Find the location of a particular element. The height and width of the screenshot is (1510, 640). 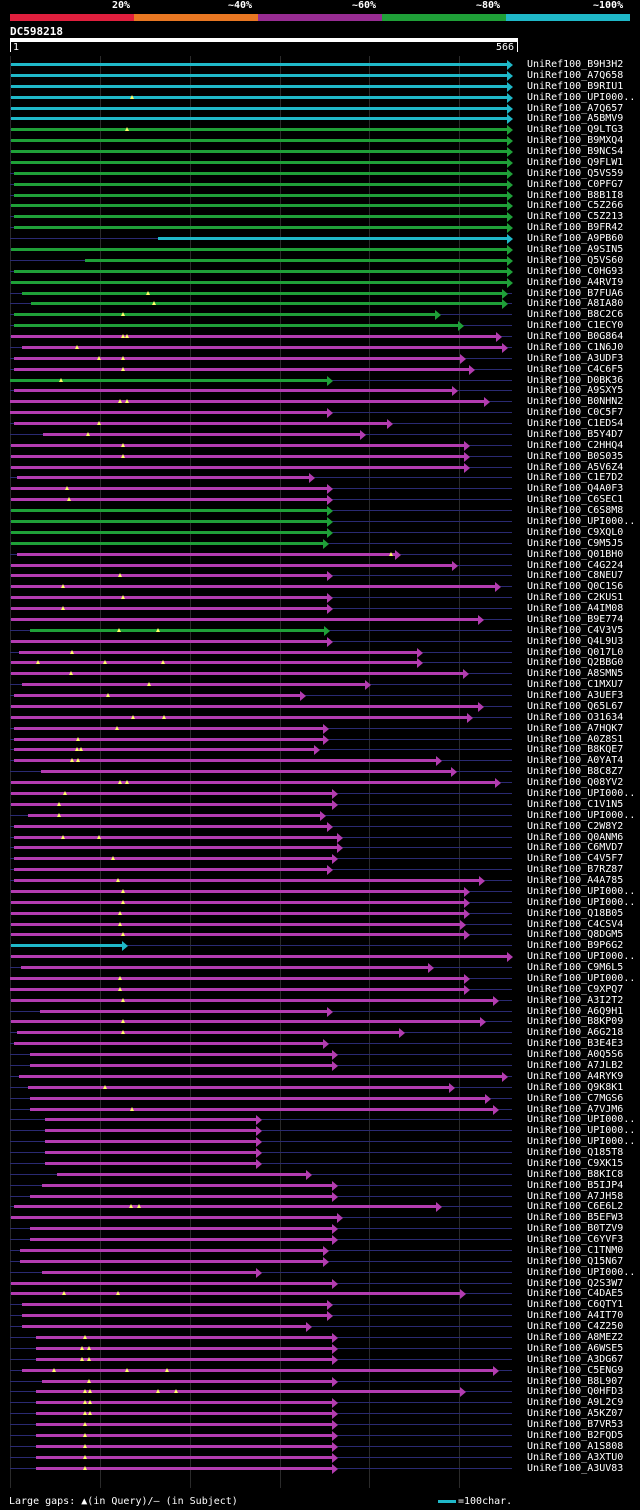

hit-row: UniRef100_A3UV83 is located at coordinates (320, 1468).